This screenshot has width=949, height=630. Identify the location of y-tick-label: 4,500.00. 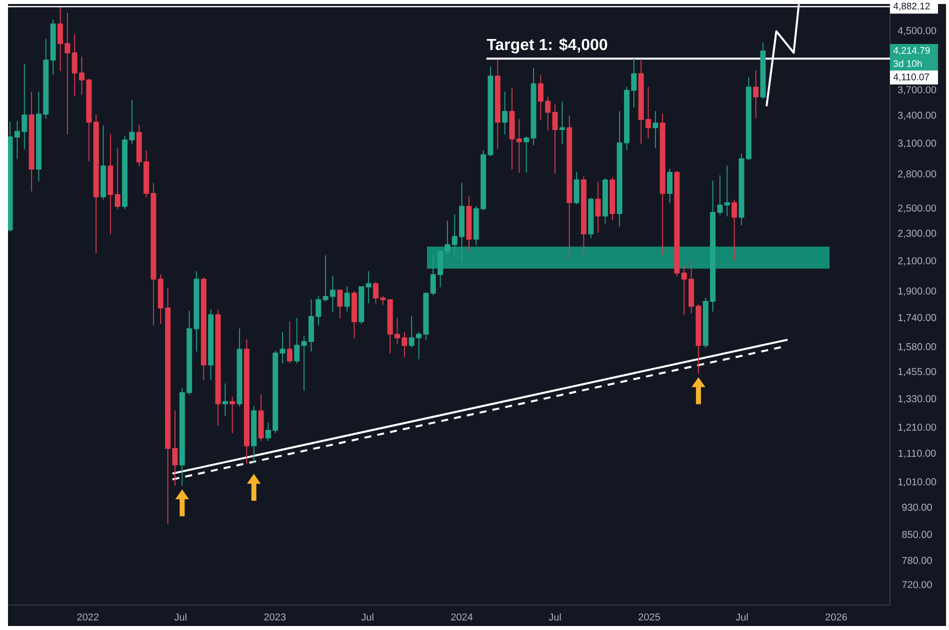
(917, 31).